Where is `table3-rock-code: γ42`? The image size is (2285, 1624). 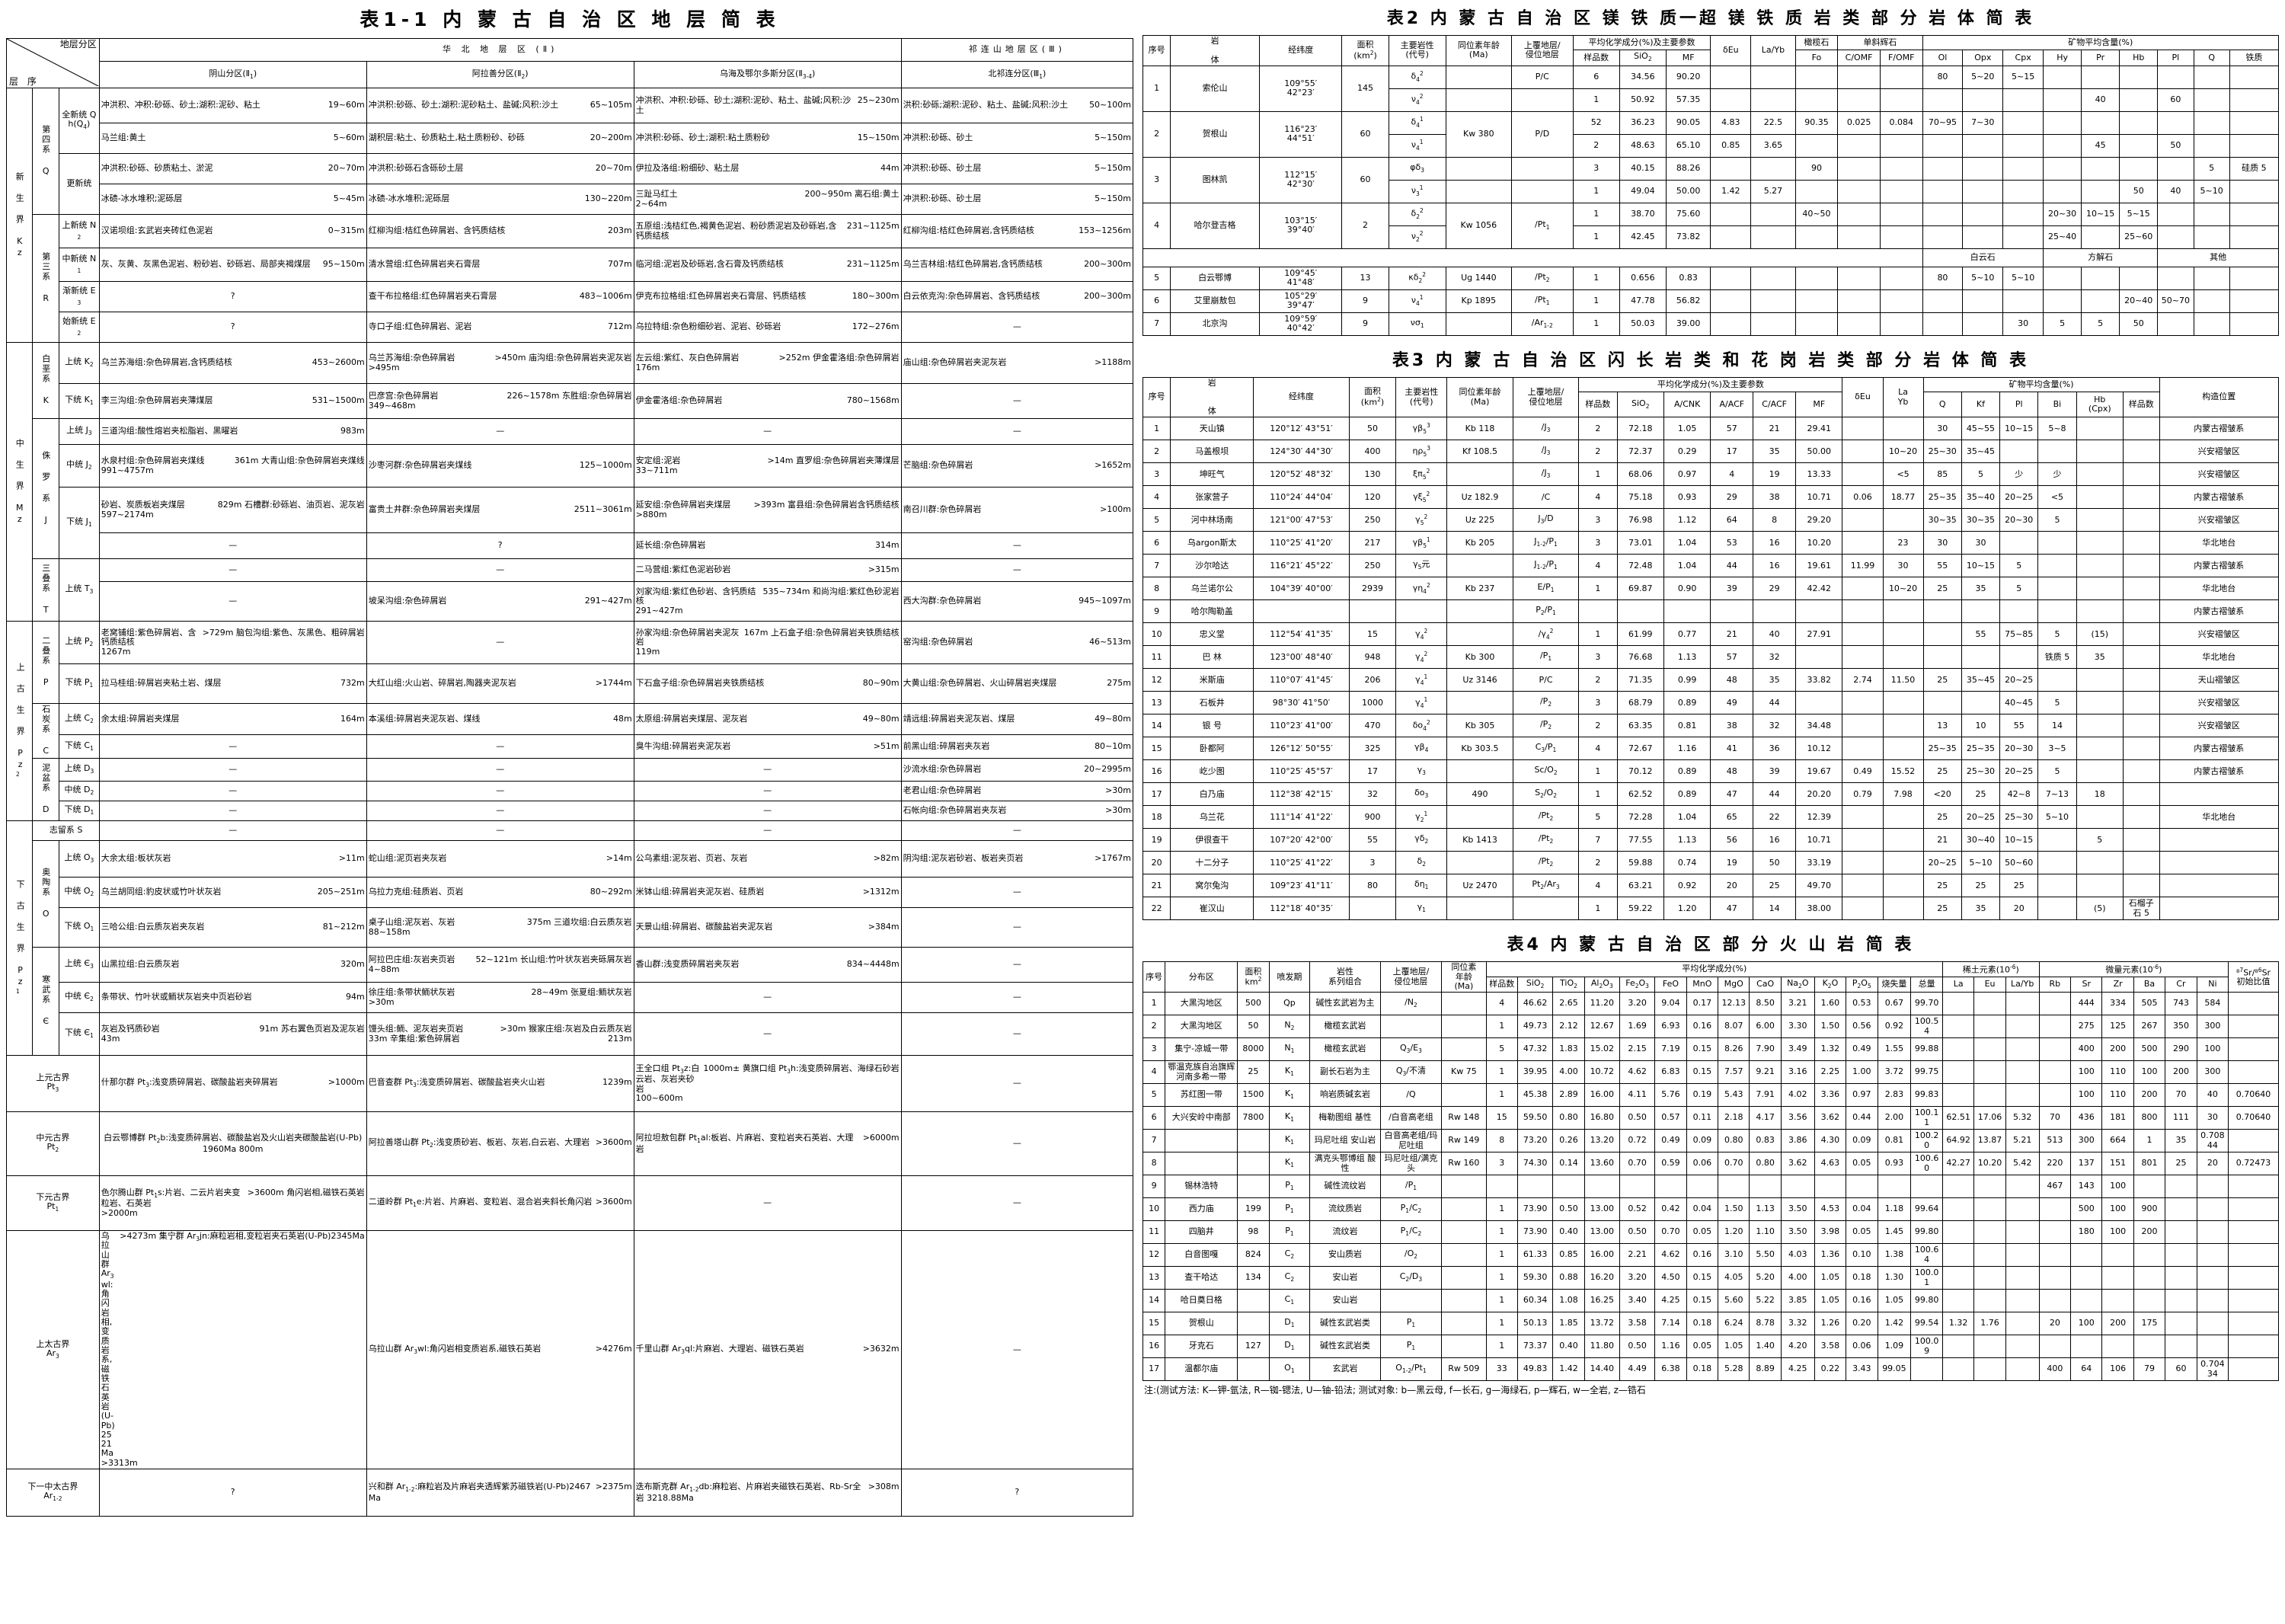 table3-rock-code: γ42 is located at coordinates (1421, 657).